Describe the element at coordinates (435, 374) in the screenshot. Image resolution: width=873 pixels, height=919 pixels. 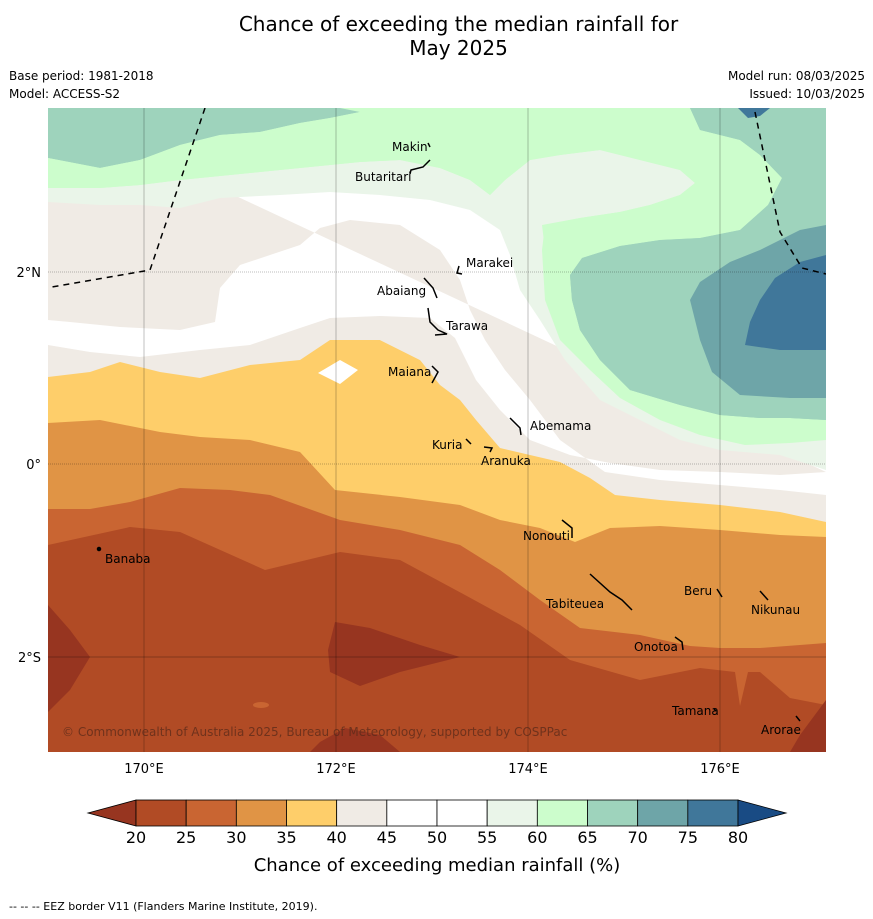
I see `island-maiana` at that location.